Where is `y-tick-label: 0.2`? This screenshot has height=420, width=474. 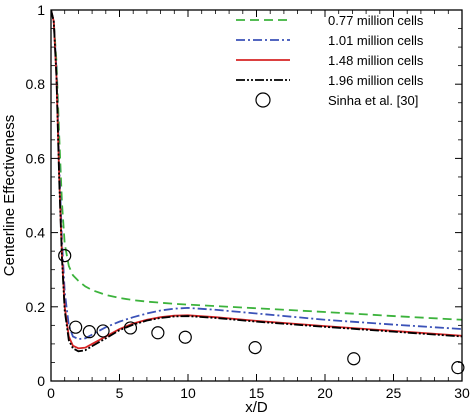 y-tick-label: 0.2 is located at coordinates (36, 307).